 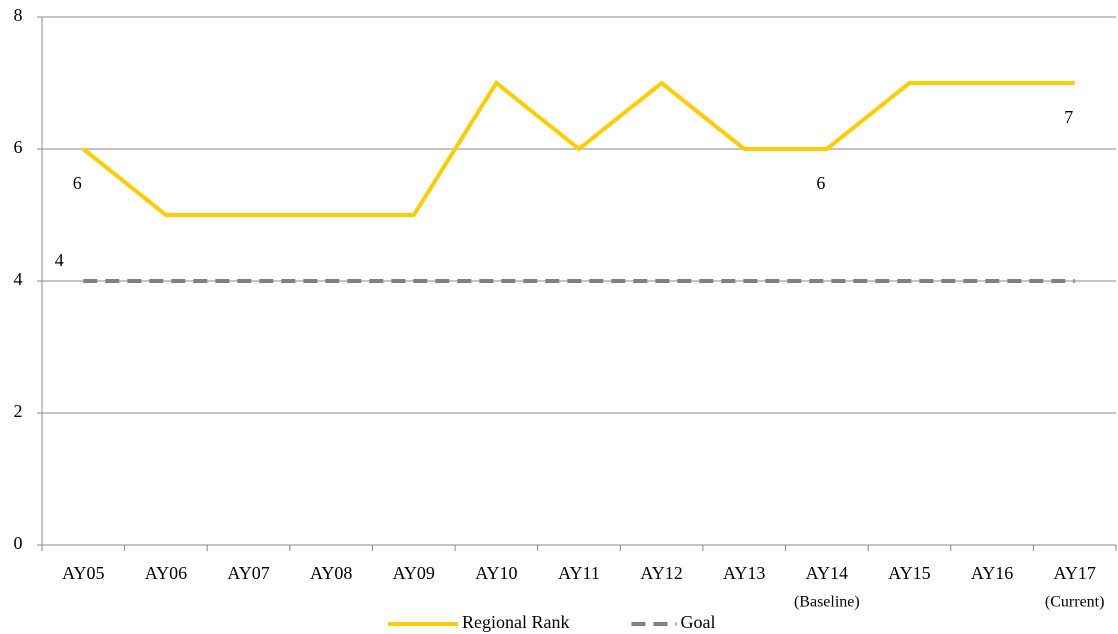 What do you see at coordinates (909, 573) in the screenshot?
I see `x-tick-label: AY15` at bounding box center [909, 573].